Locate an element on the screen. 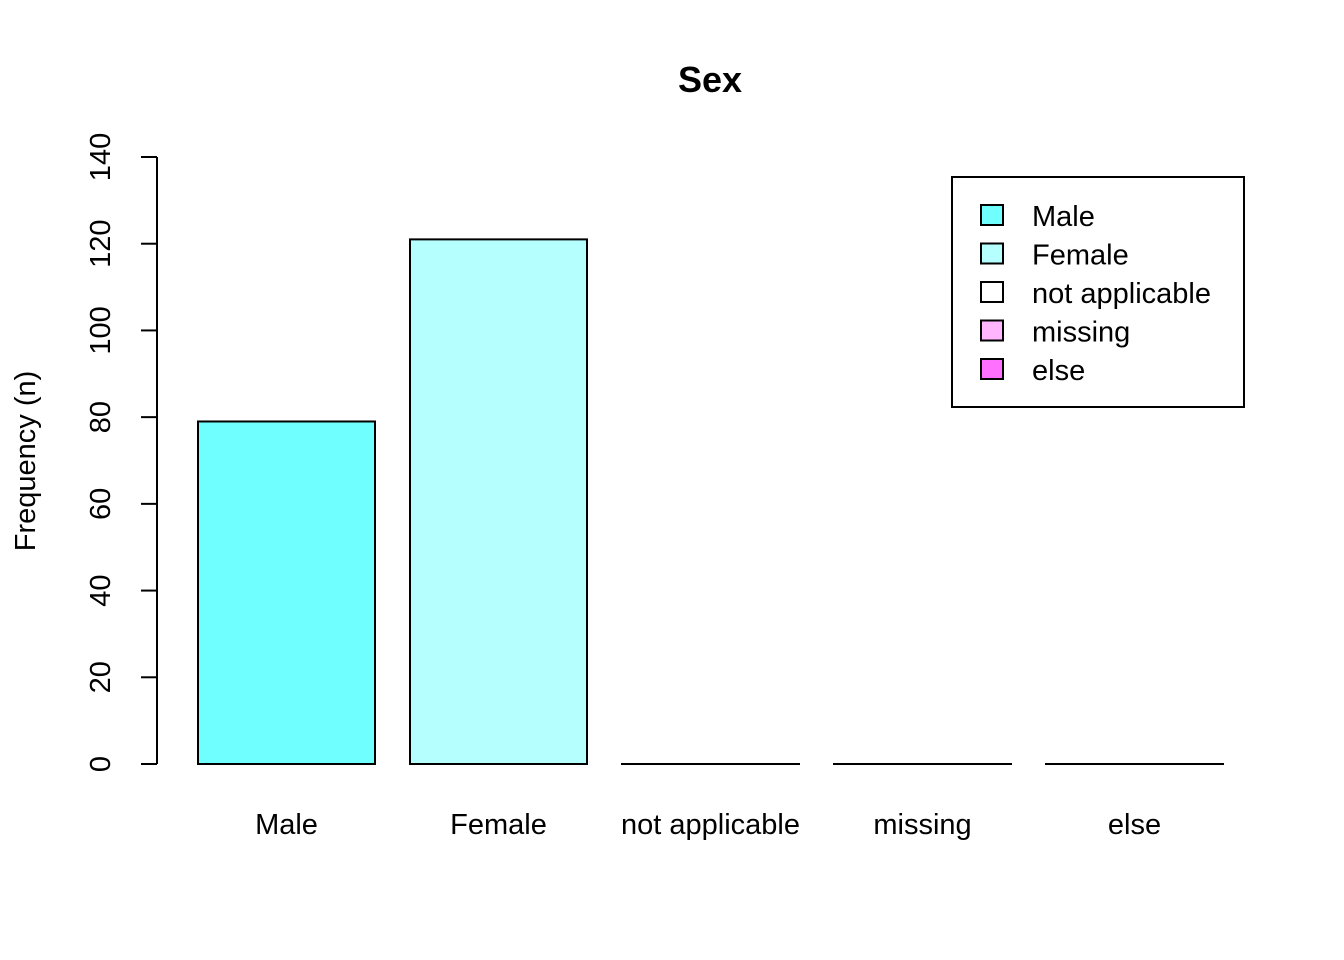 The width and height of the screenshot is (1344, 960). bar-male is located at coordinates (286, 592).